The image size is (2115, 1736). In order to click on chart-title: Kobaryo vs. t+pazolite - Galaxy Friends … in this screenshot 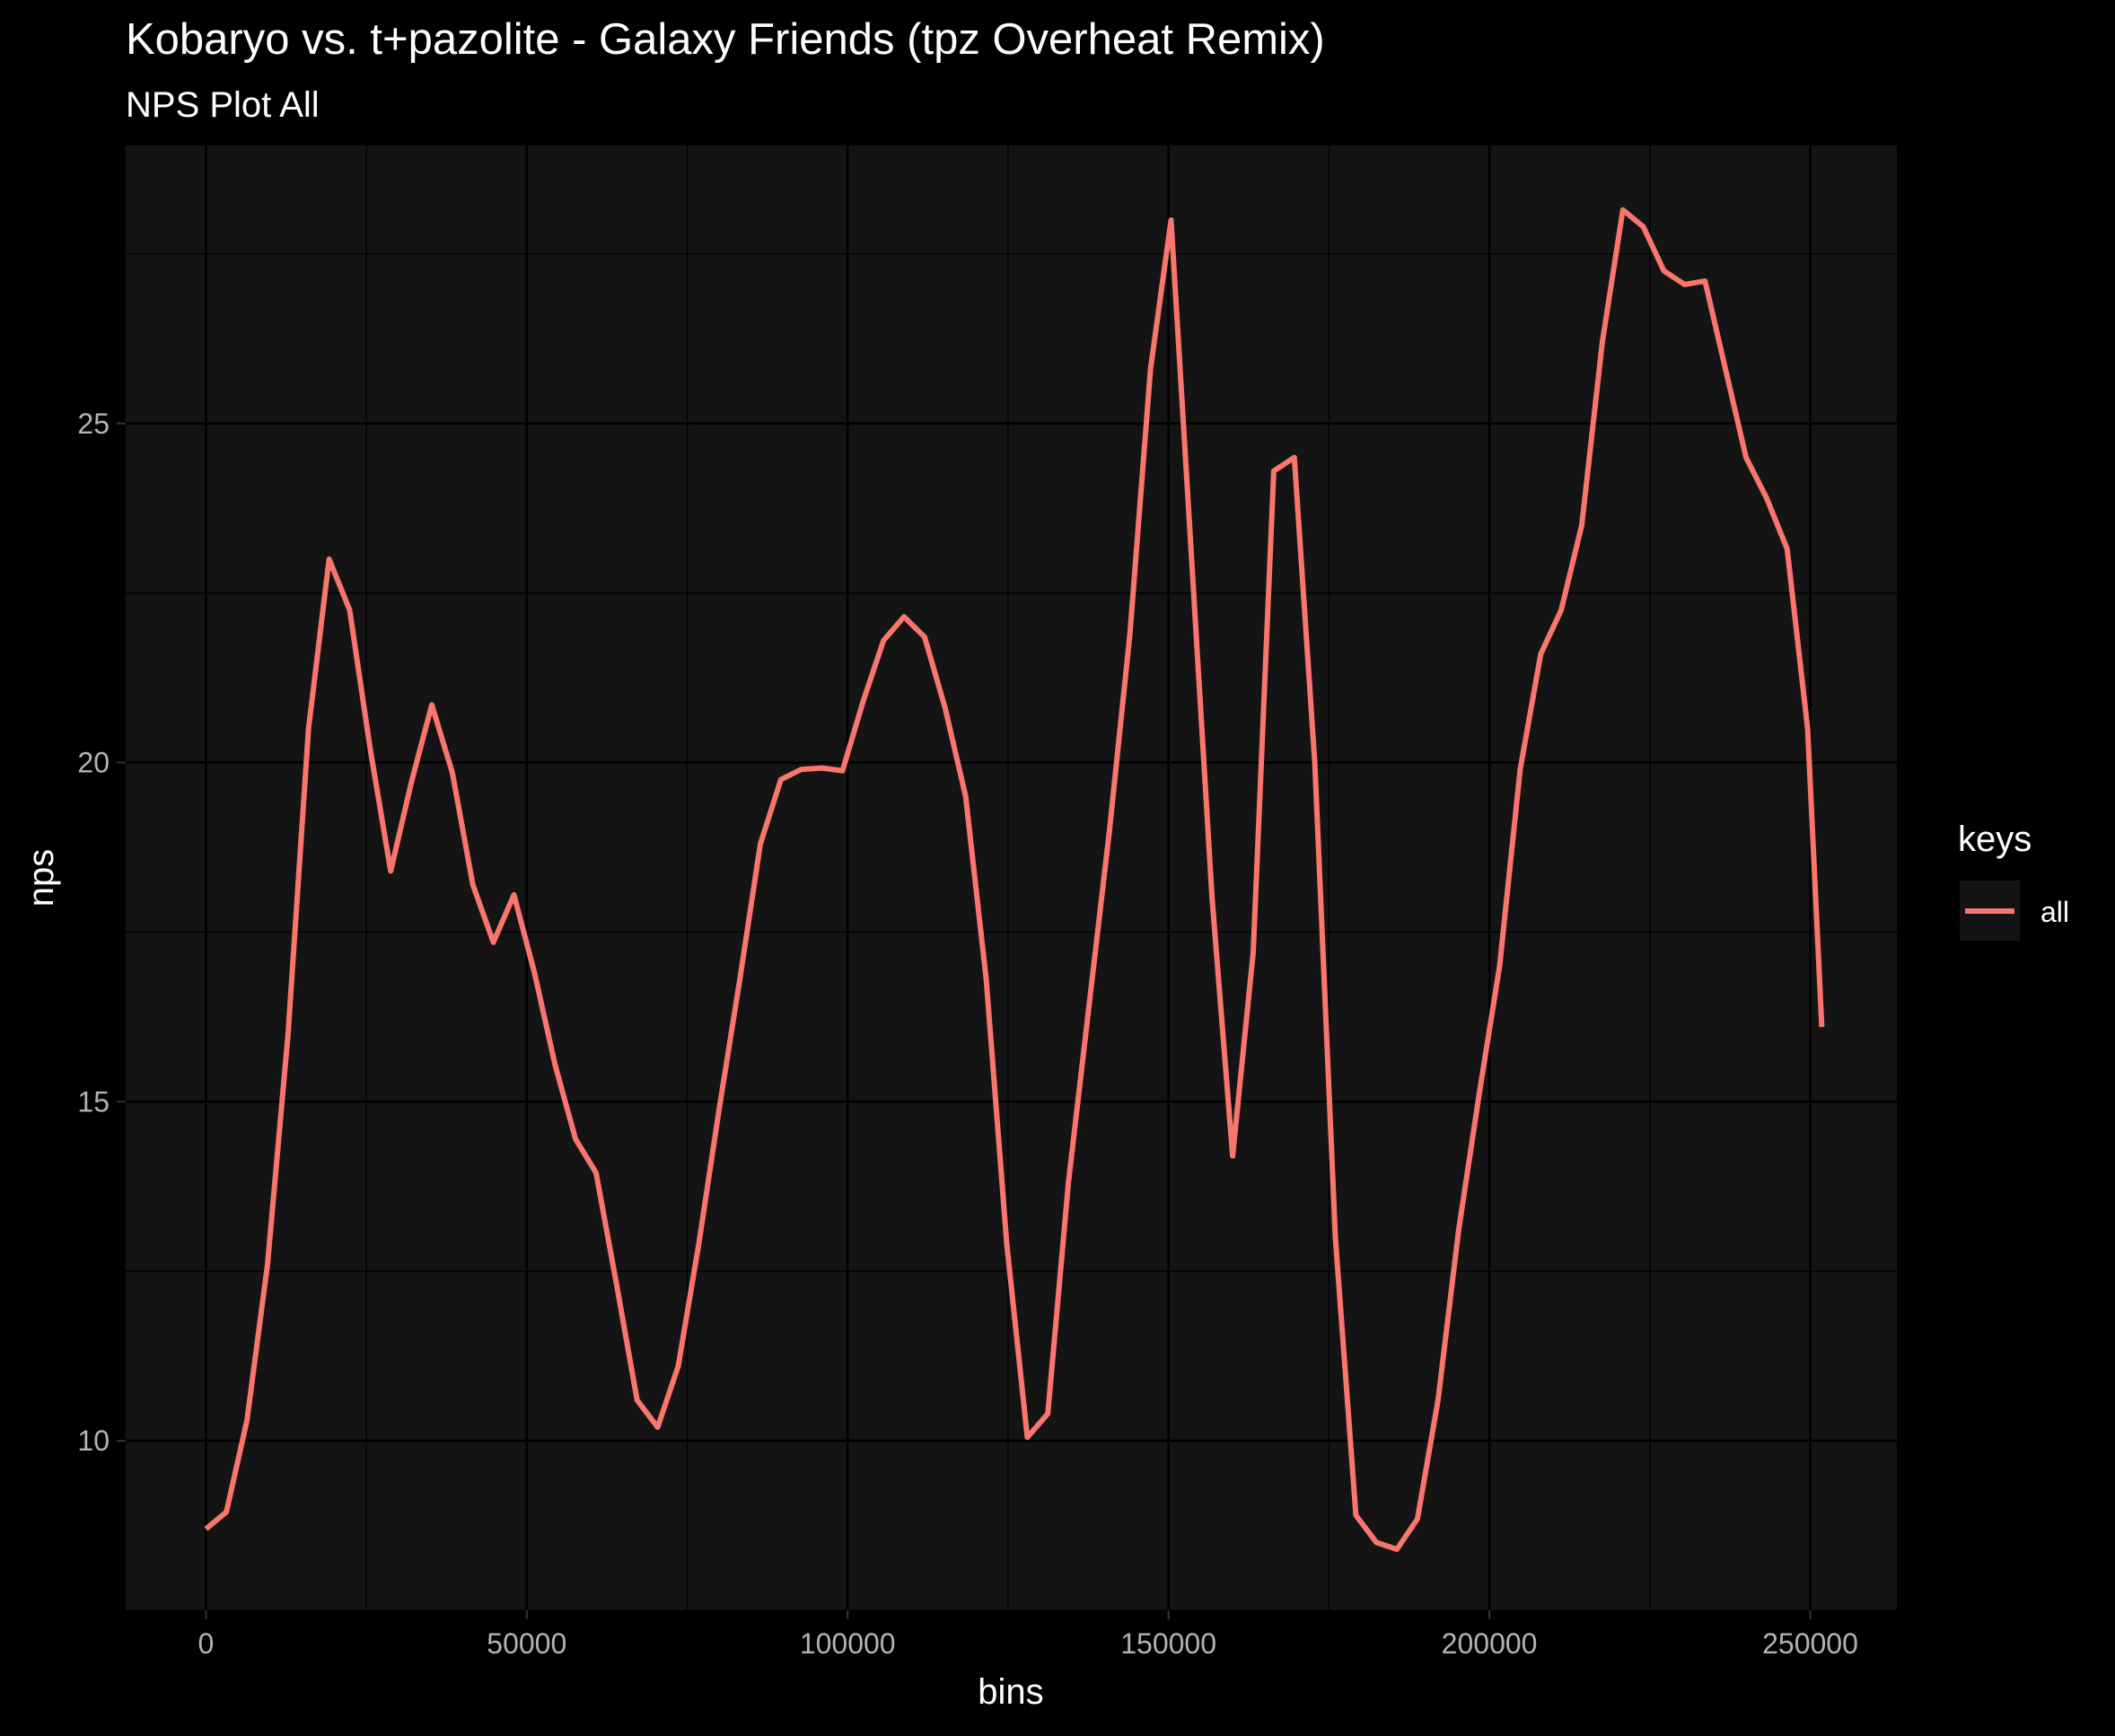, I will do `click(725, 39)`.